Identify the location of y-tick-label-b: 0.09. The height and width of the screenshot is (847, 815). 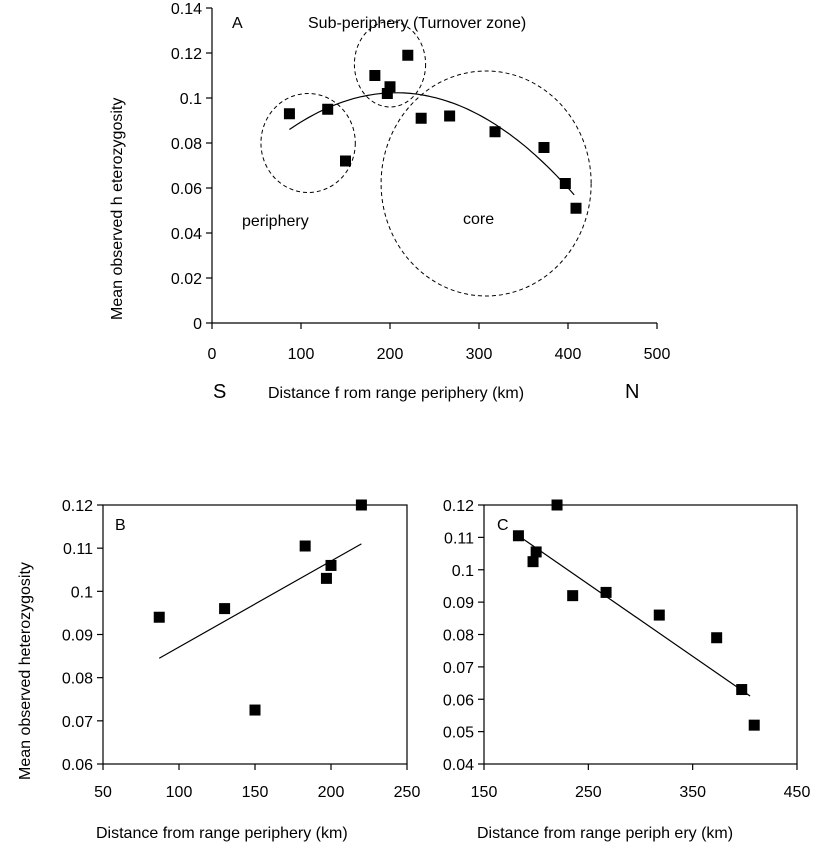
(77, 636).